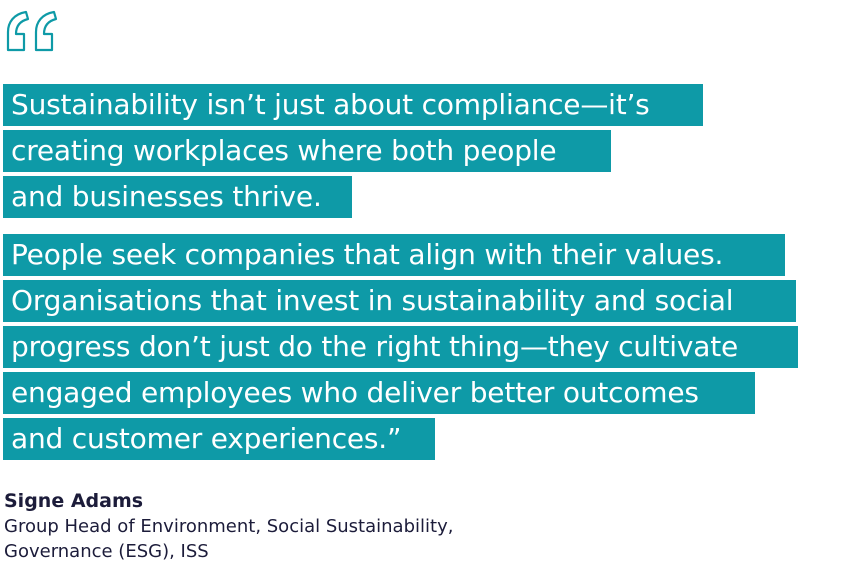  What do you see at coordinates (74, 501) in the screenshot?
I see `attribution-name: Signe Adams` at bounding box center [74, 501].